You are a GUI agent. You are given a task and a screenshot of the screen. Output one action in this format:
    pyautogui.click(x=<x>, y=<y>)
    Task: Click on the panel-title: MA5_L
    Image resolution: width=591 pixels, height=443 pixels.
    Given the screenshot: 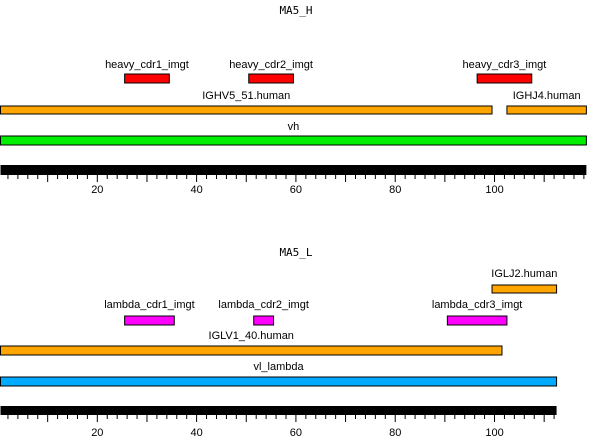 What is the action you would take?
    pyautogui.click(x=295, y=252)
    